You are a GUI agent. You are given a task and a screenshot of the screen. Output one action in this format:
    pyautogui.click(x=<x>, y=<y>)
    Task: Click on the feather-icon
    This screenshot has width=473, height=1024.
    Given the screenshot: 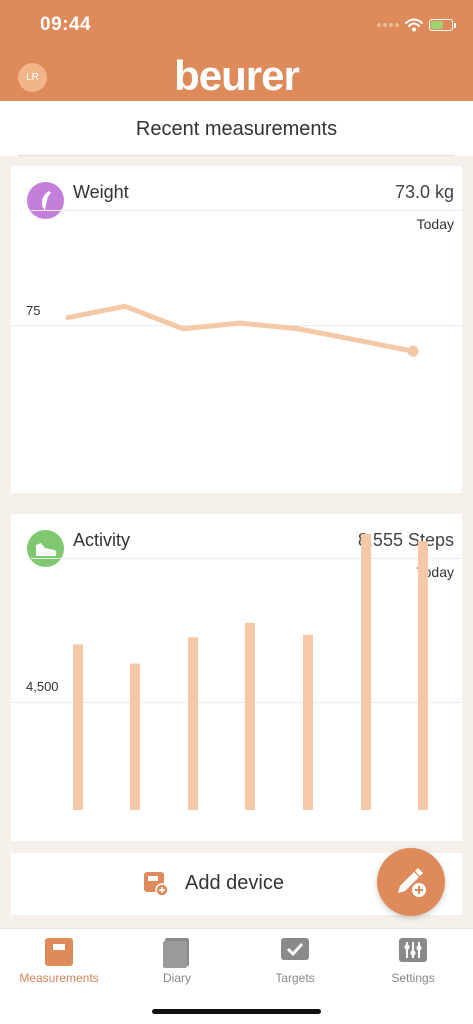 What is the action you would take?
    pyautogui.click(x=45, y=200)
    